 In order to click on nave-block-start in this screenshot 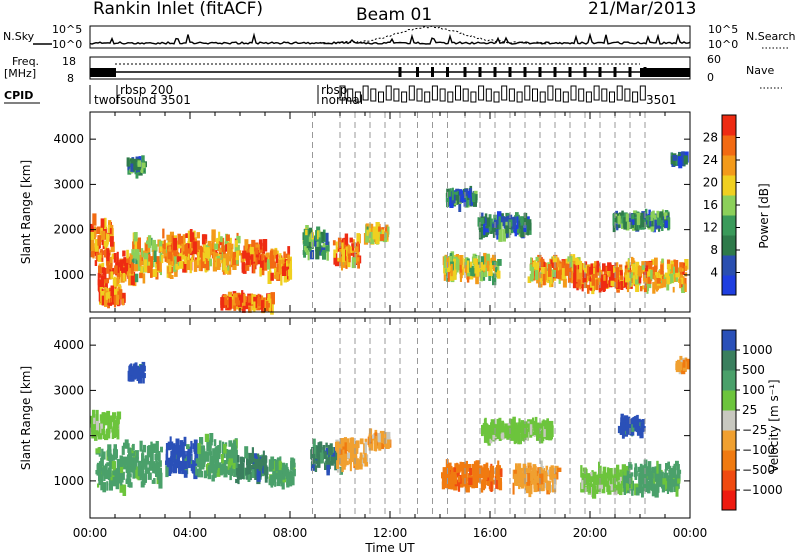, I will do `click(103, 72)`.